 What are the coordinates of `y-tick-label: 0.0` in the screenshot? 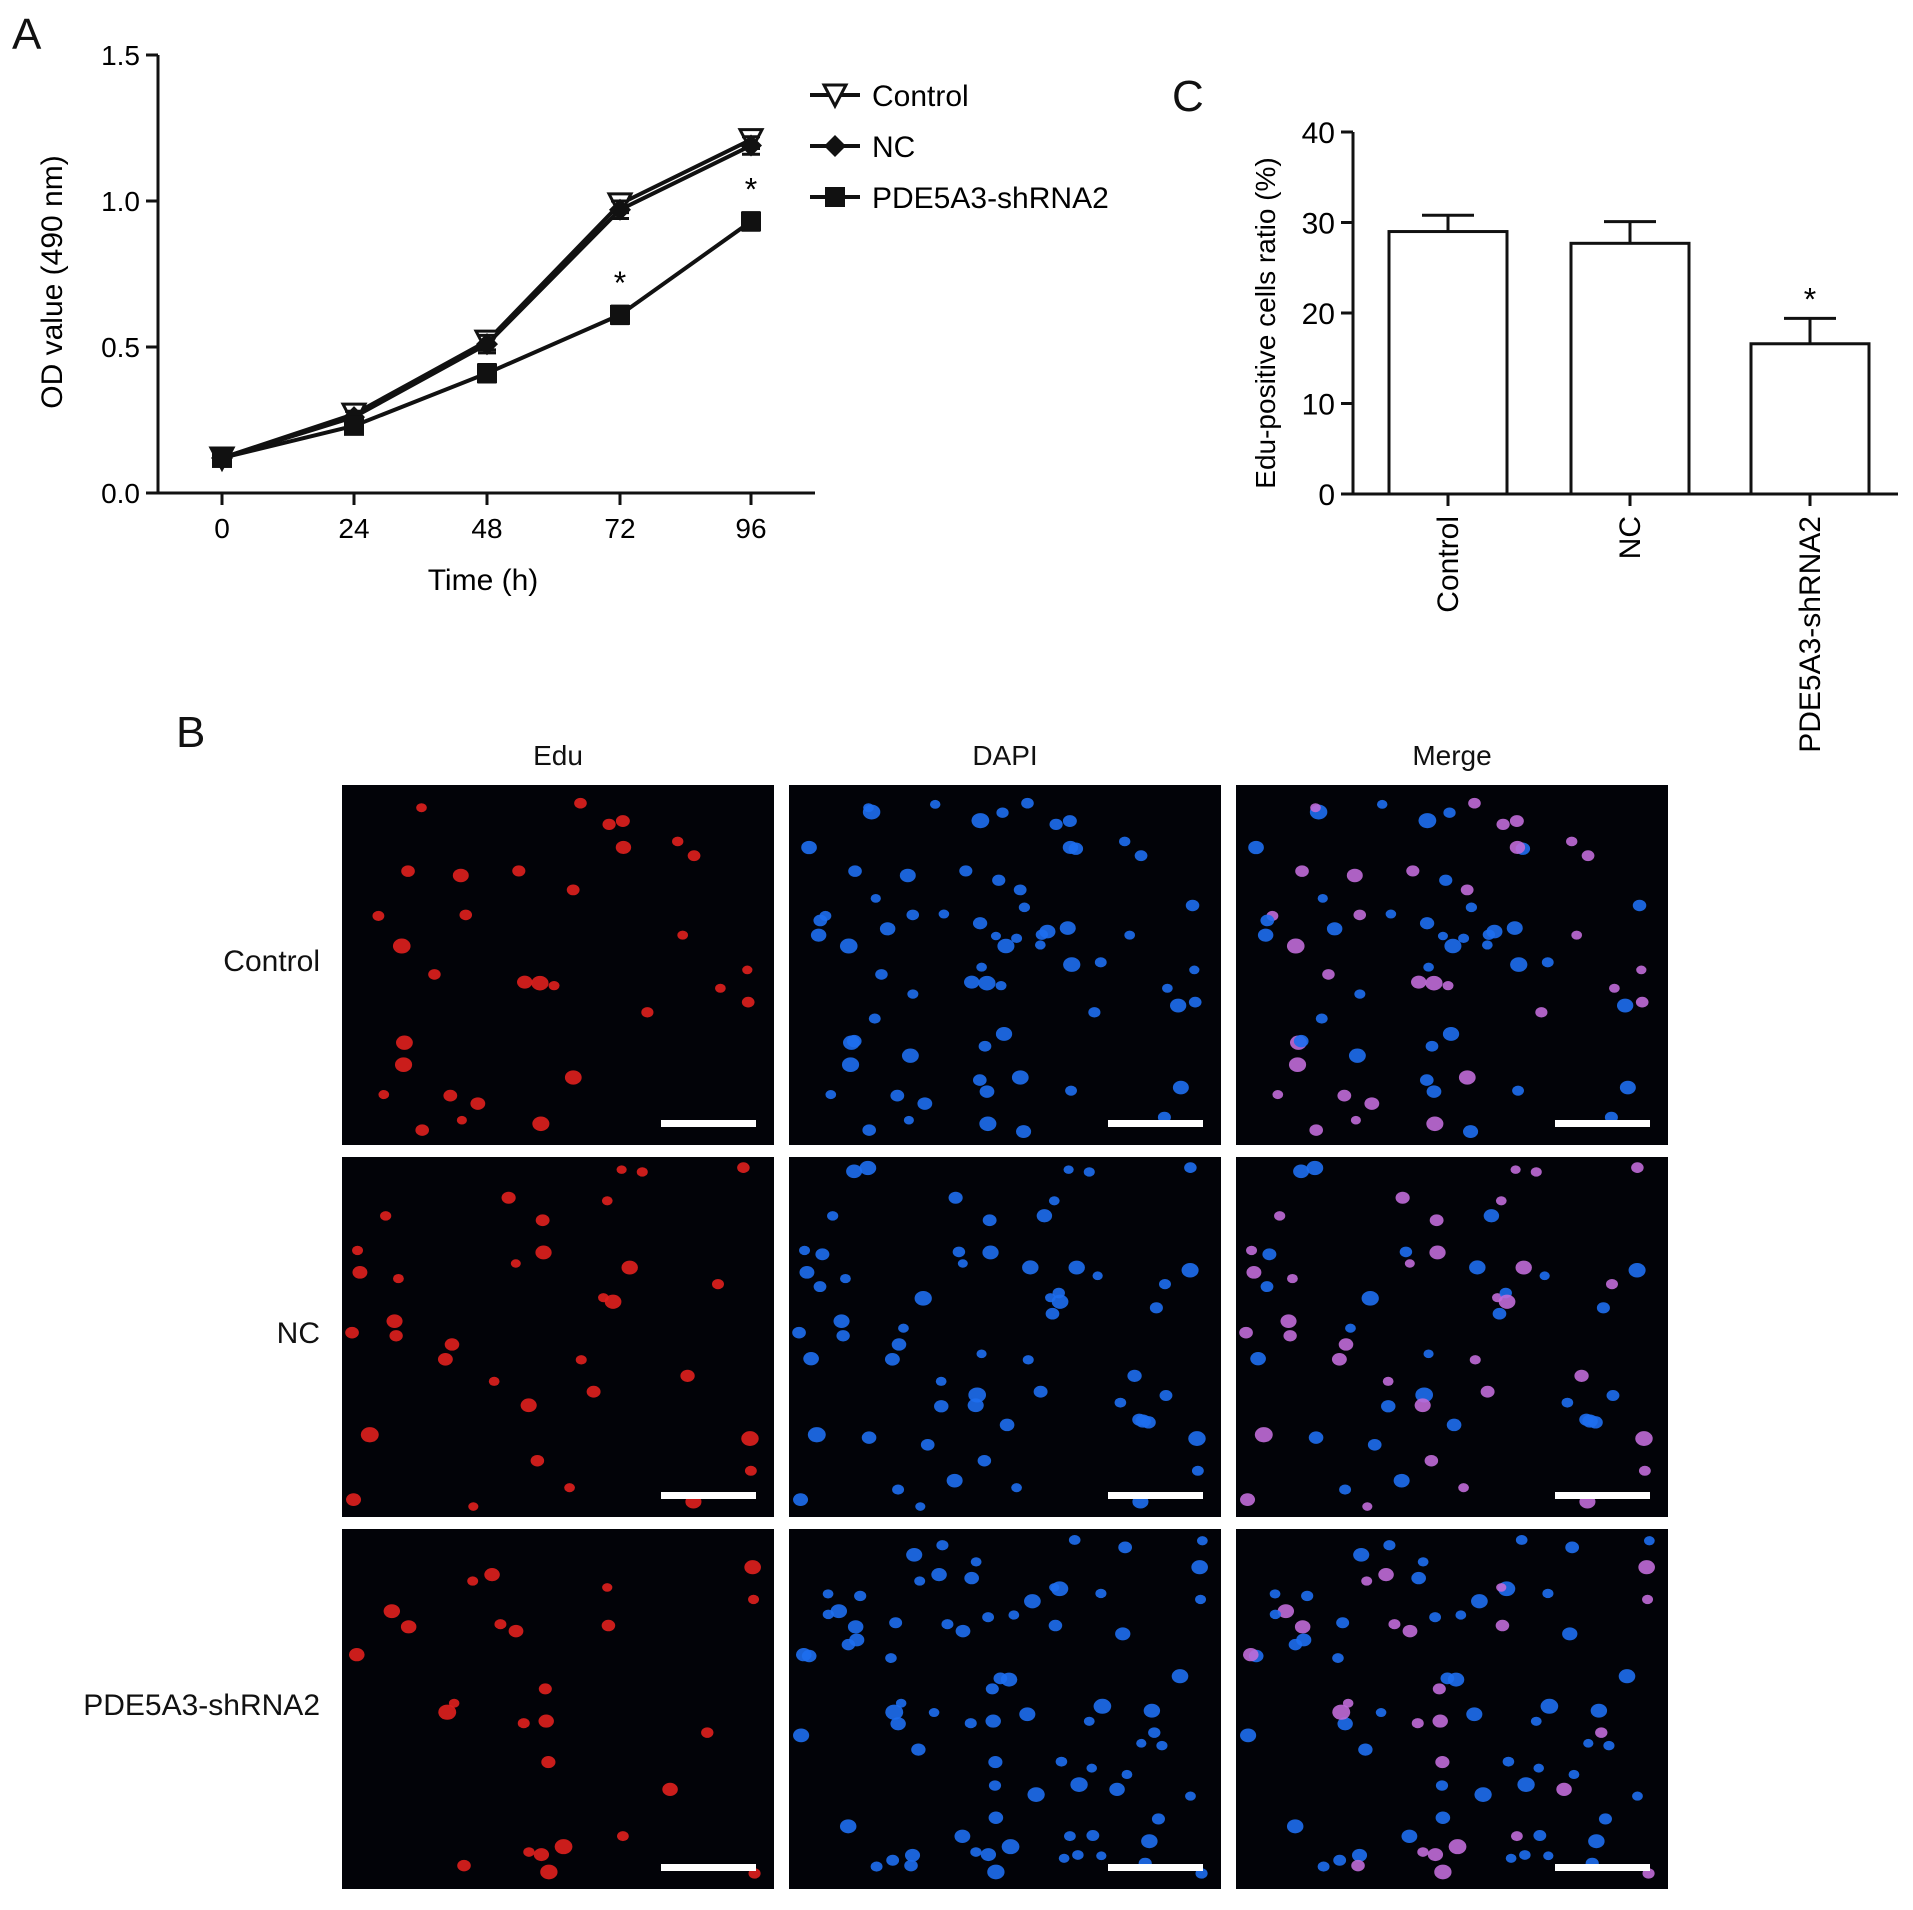 It's located at (120, 493).